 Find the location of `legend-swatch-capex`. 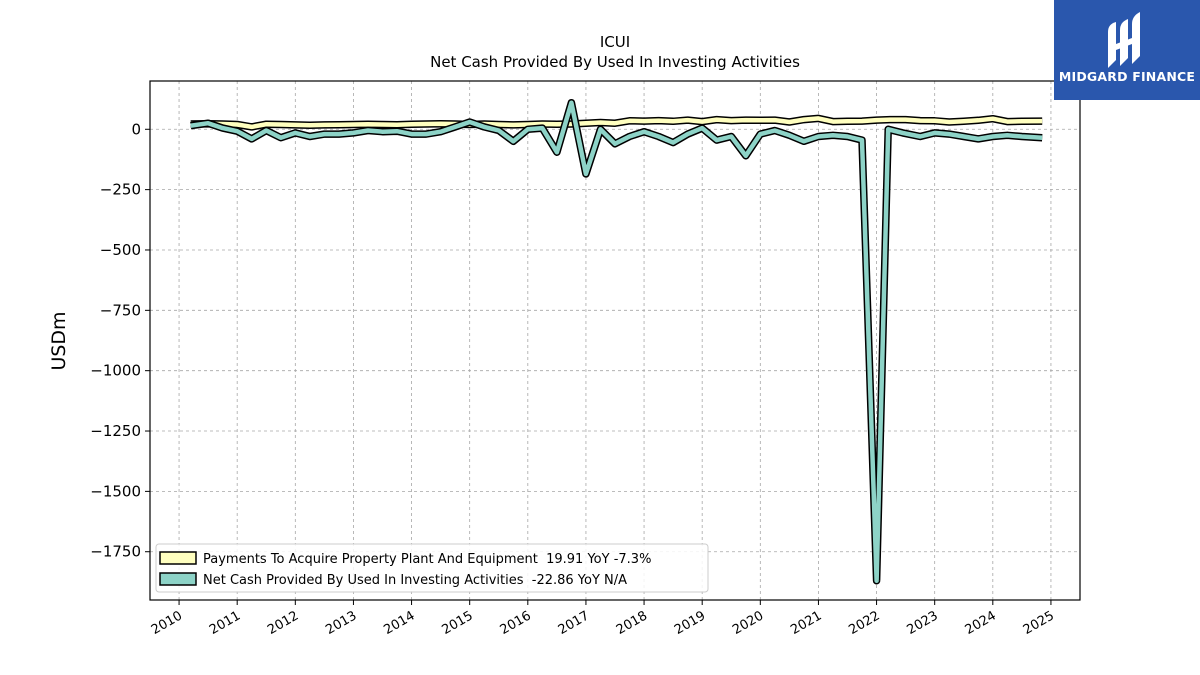

legend-swatch-capex is located at coordinates (178, 558).